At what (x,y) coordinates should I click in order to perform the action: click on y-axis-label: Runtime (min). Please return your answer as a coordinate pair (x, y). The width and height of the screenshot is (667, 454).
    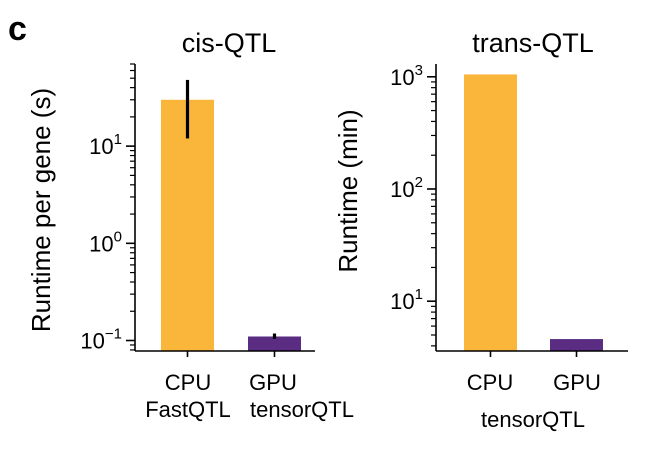
    Looking at the image, I should click on (348, 190).